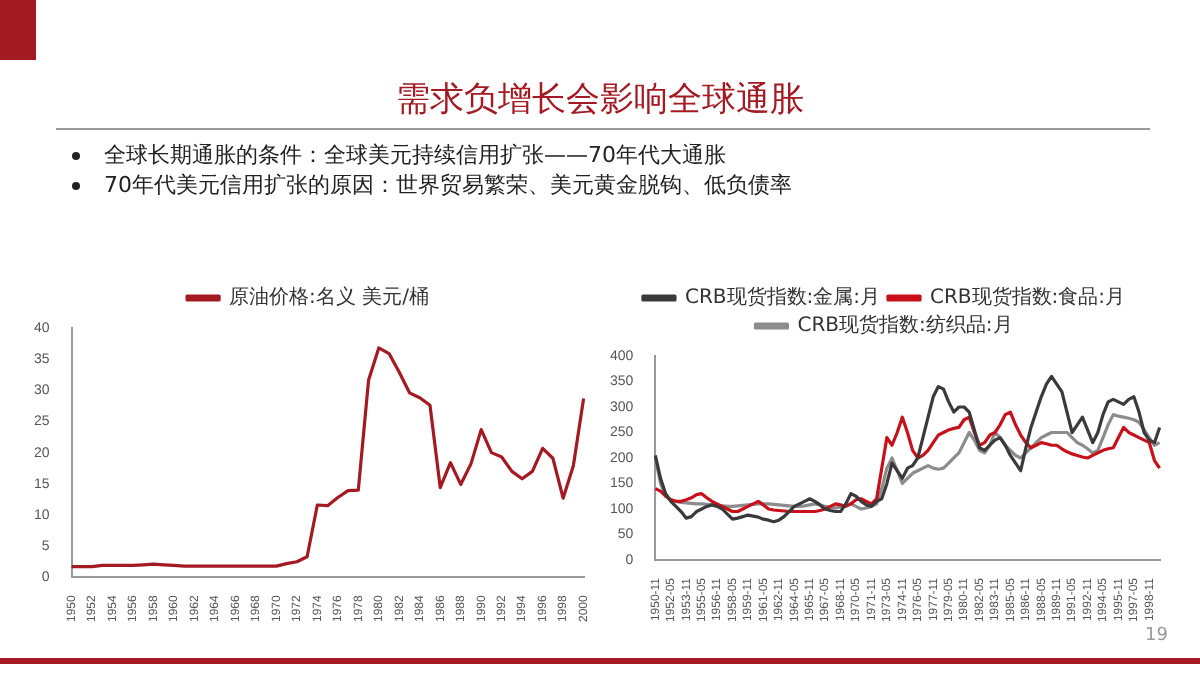 The height and width of the screenshot is (676, 1200). What do you see at coordinates (1028, 297) in the screenshot?
I see `legend-label: CRB现货指数:食品:月` at bounding box center [1028, 297].